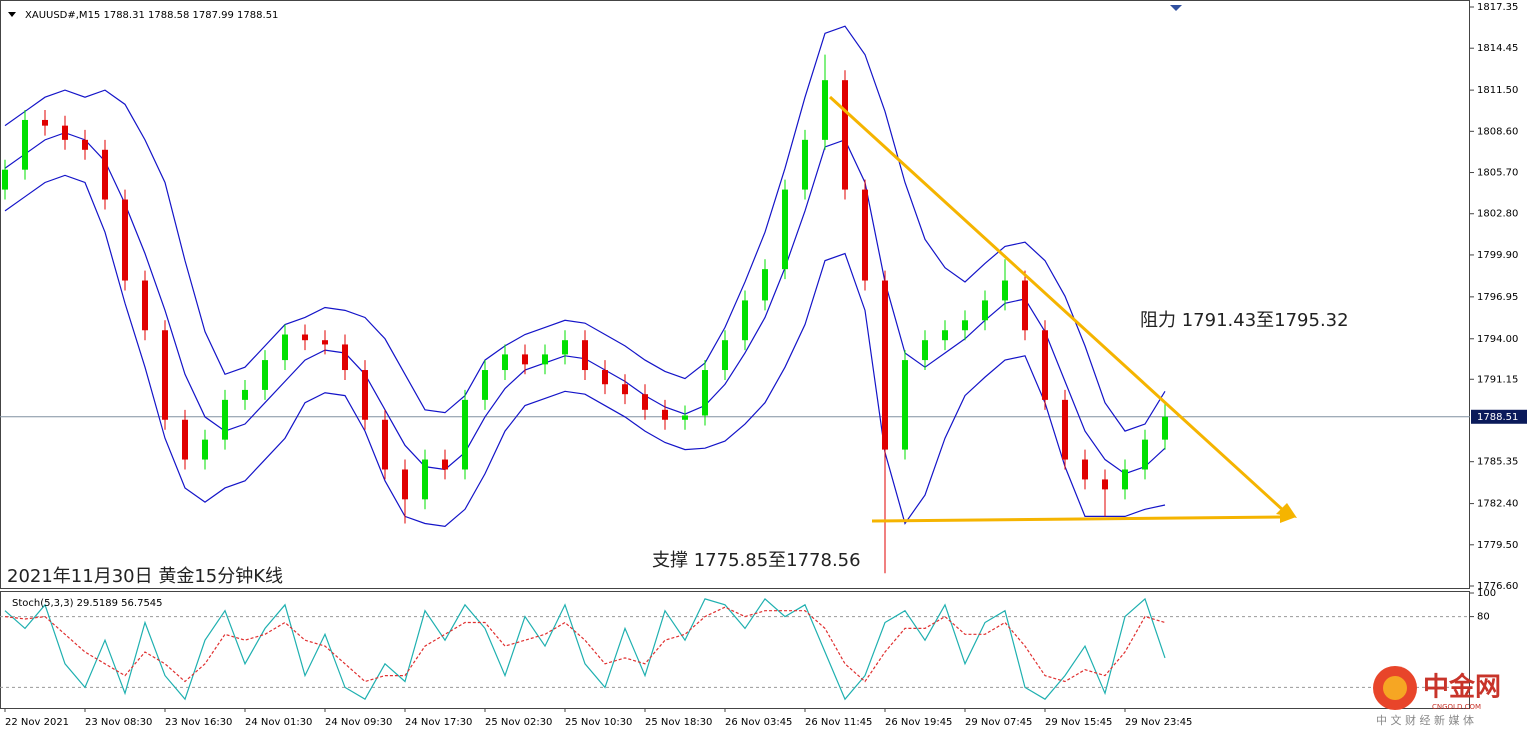  Describe the element at coordinates (1158, 722) in the screenshot. I see `x-tick-label: 29 Nov 23:45` at that location.